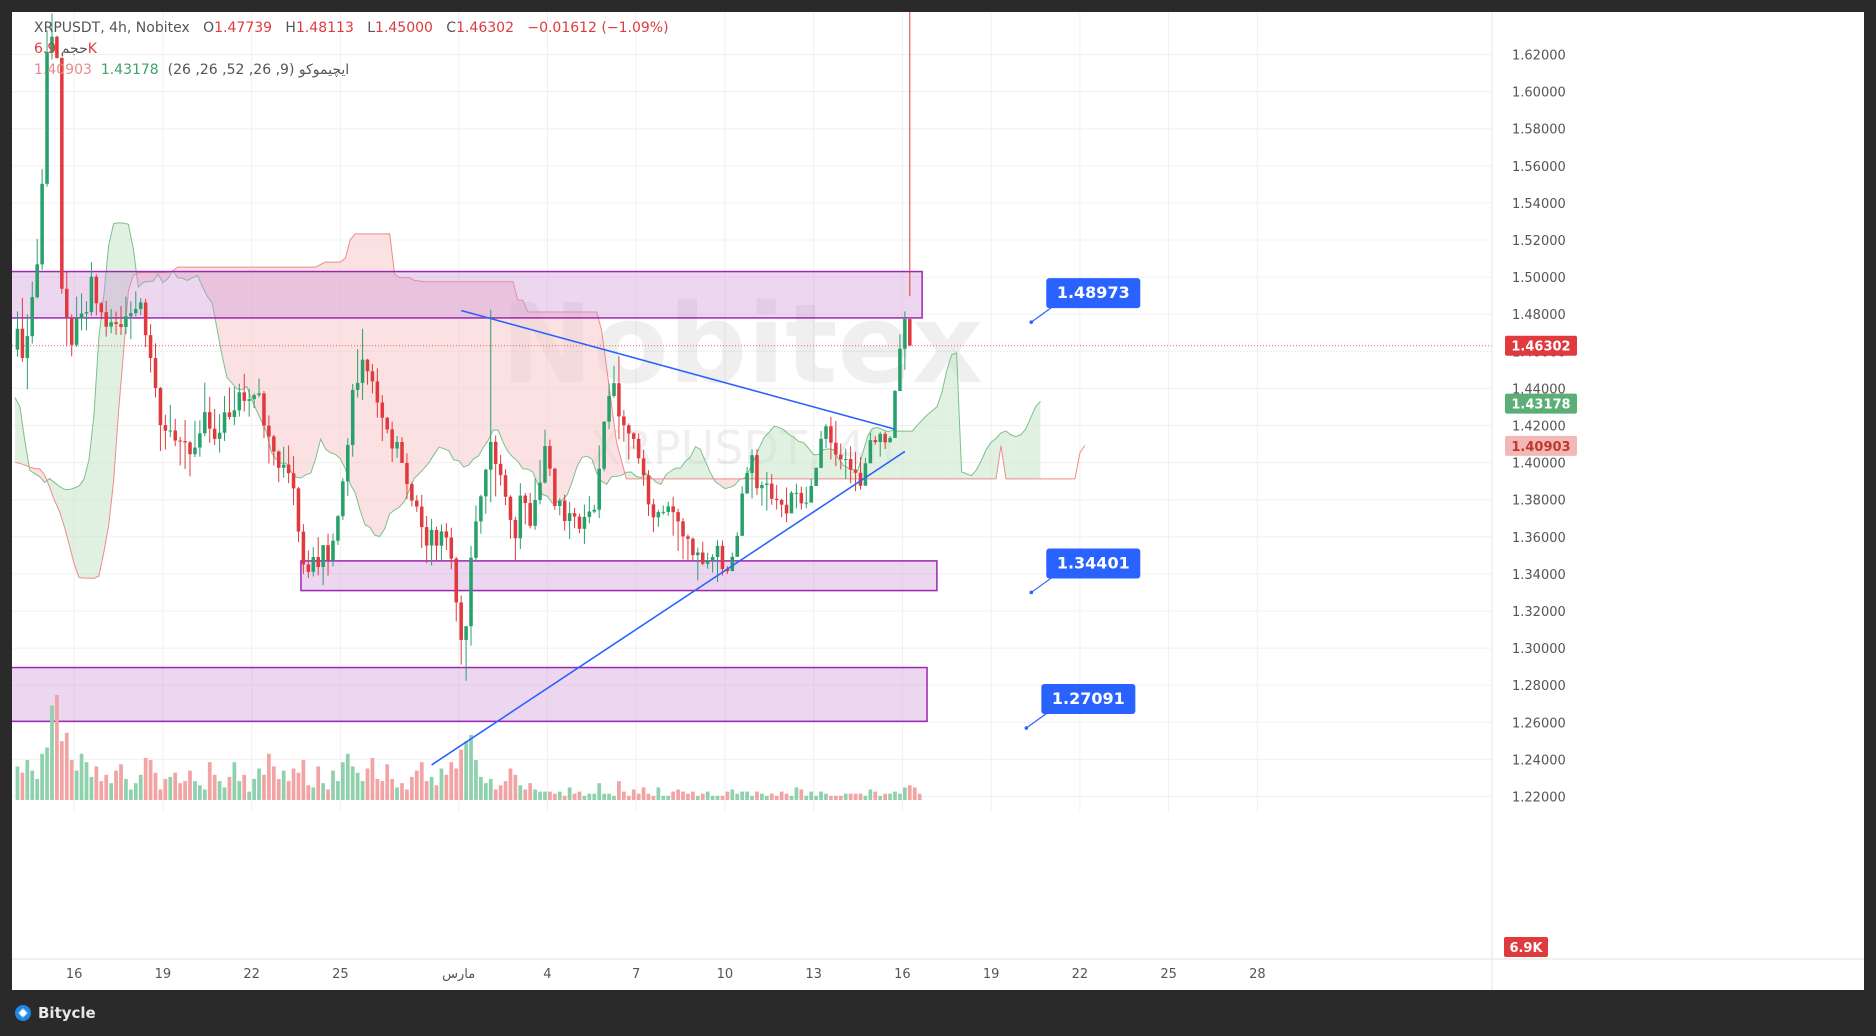 Image resolution: width=1876 pixels, height=1036 pixels. I want to click on price-badge, so click(1541, 445).